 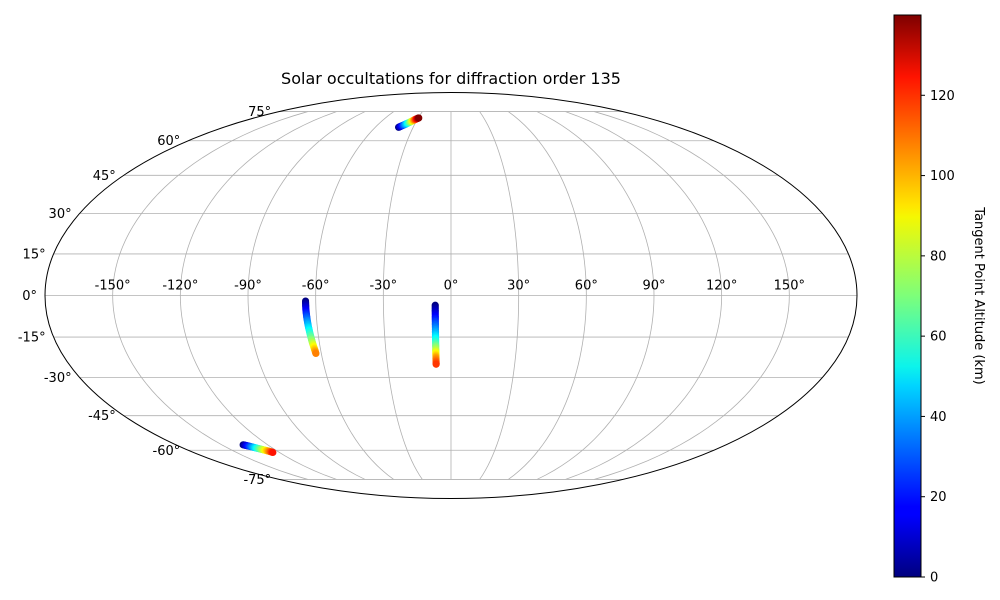 What do you see at coordinates (167, 451) in the screenshot?
I see `y-tick-label: -60°` at bounding box center [167, 451].